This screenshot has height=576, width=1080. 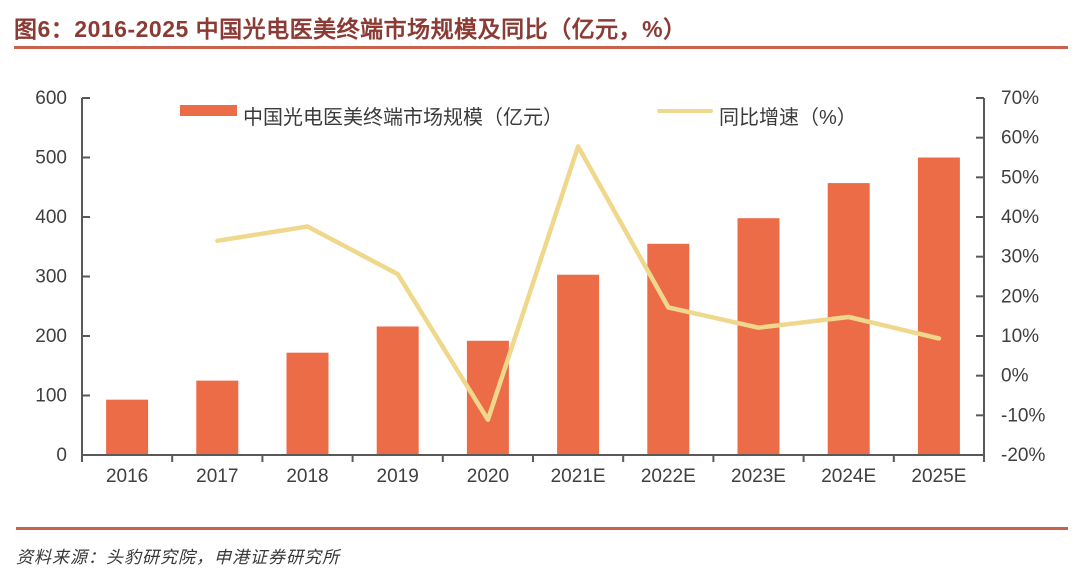 What do you see at coordinates (217, 476) in the screenshot?
I see `x-category-label: 2017` at bounding box center [217, 476].